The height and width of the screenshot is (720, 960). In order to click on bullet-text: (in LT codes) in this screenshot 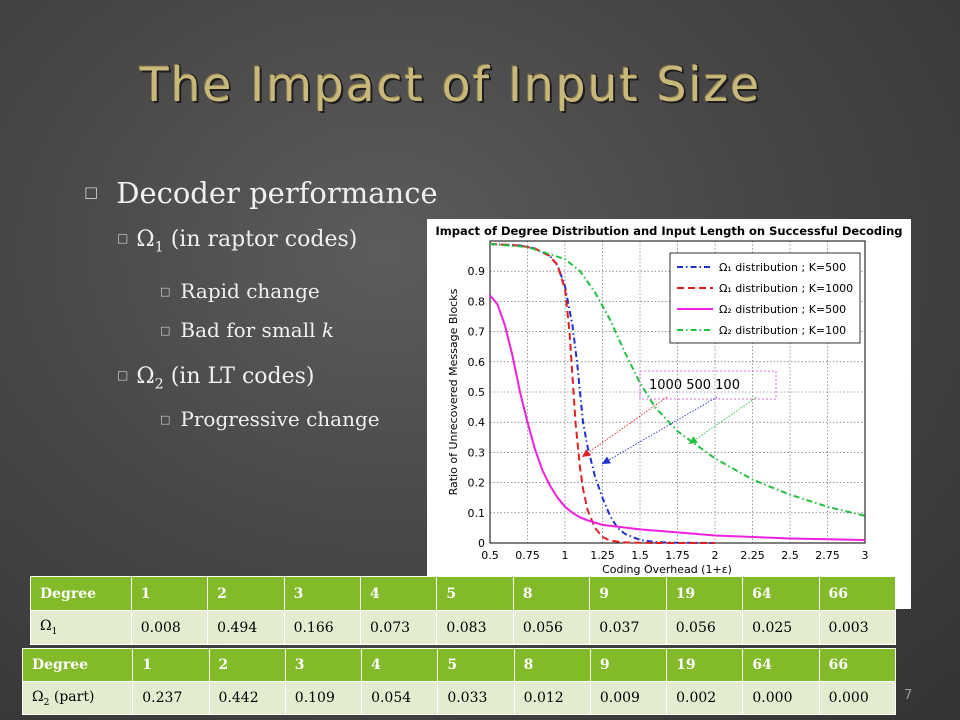, I will do `click(239, 376)`.